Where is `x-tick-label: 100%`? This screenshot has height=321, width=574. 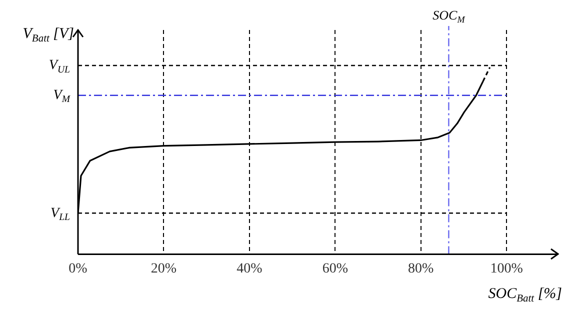
x-tick-label: 100% is located at coordinates (507, 268).